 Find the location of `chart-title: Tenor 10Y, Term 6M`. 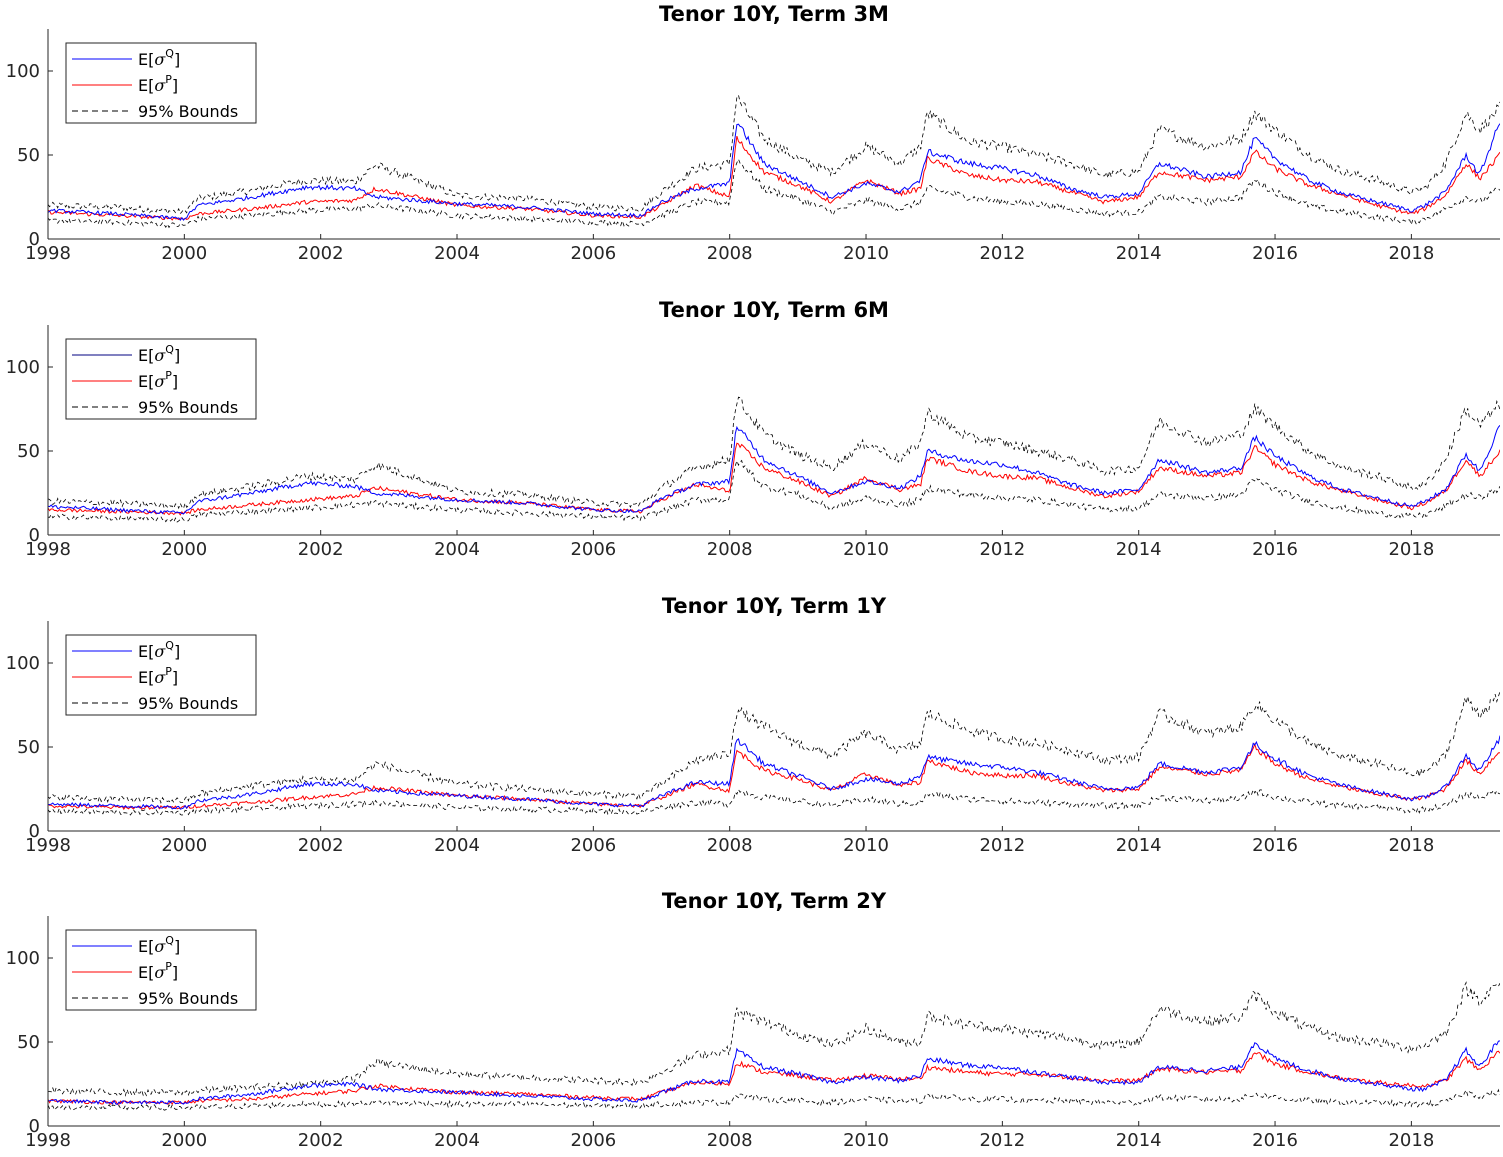

chart-title: Tenor 10Y, Term 6M is located at coordinates (774, 310).